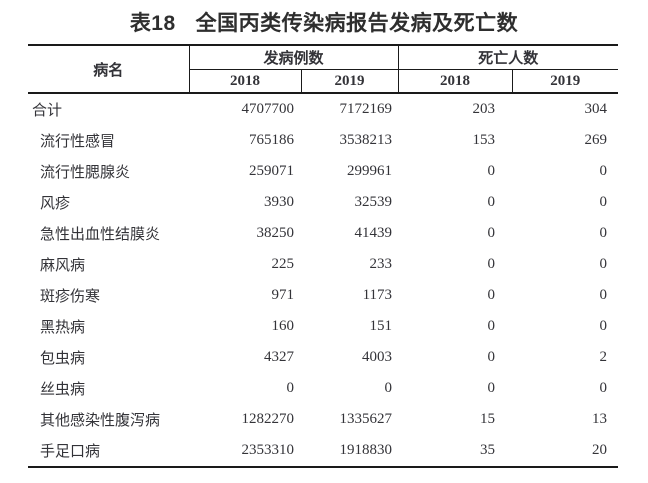 The height and width of the screenshot is (483, 648). I want to click on incidence-2019-cell: 299961, so click(370, 171).